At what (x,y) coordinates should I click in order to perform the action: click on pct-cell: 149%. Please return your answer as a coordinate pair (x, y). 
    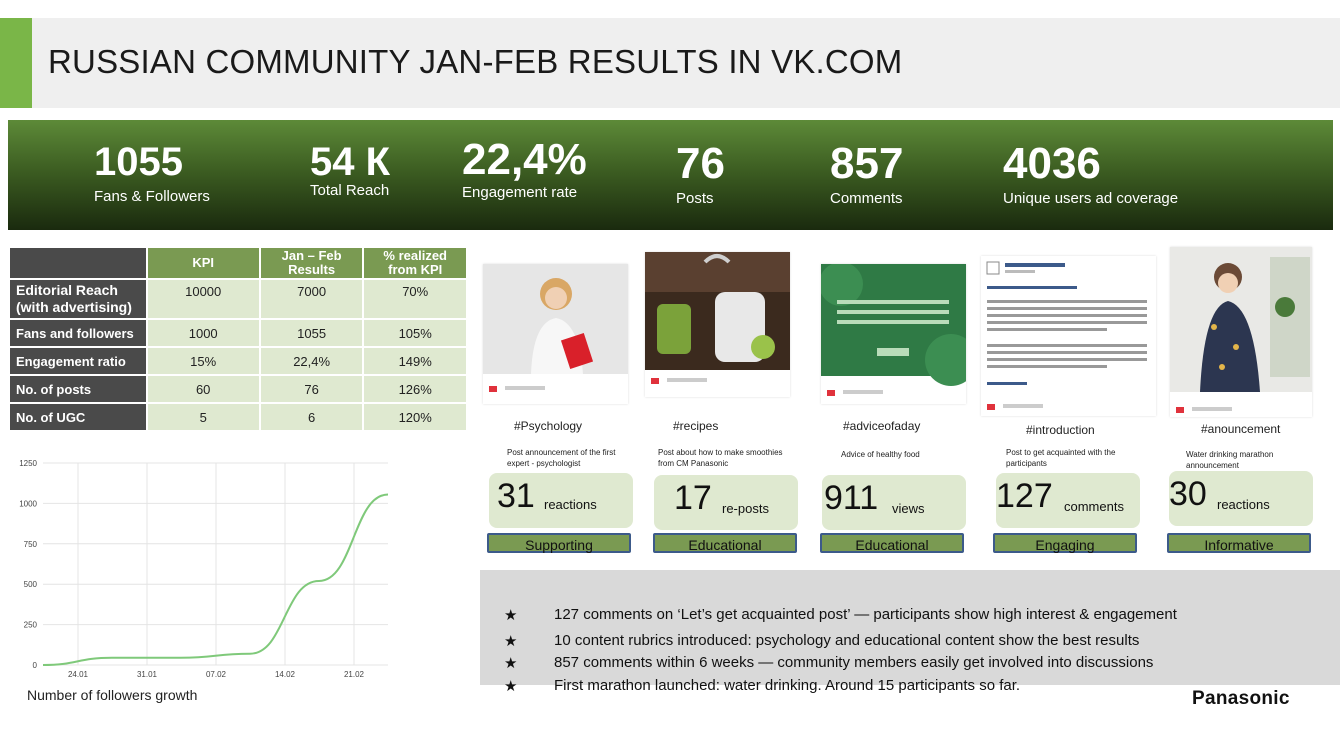
    Looking at the image, I should click on (415, 361).